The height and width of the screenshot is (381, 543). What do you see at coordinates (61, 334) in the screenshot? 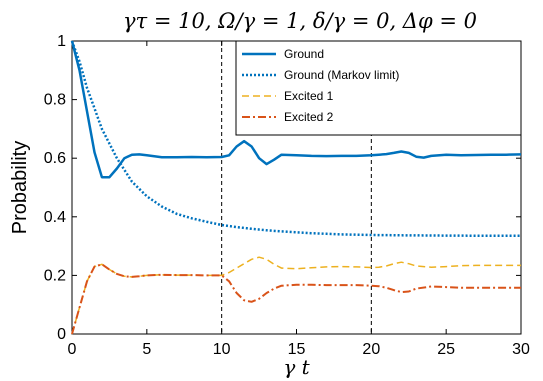
I see `y-tick-label: 0` at bounding box center [61, 334].